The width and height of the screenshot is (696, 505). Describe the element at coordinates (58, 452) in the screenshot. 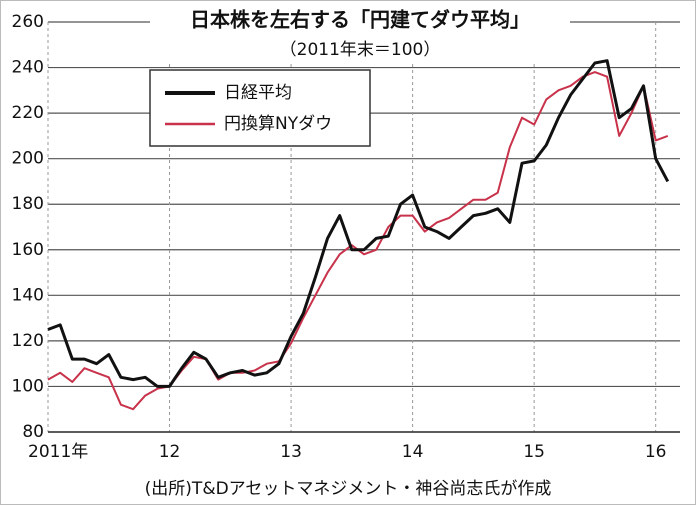

I see `x-tick-label: 2011年` at that location.